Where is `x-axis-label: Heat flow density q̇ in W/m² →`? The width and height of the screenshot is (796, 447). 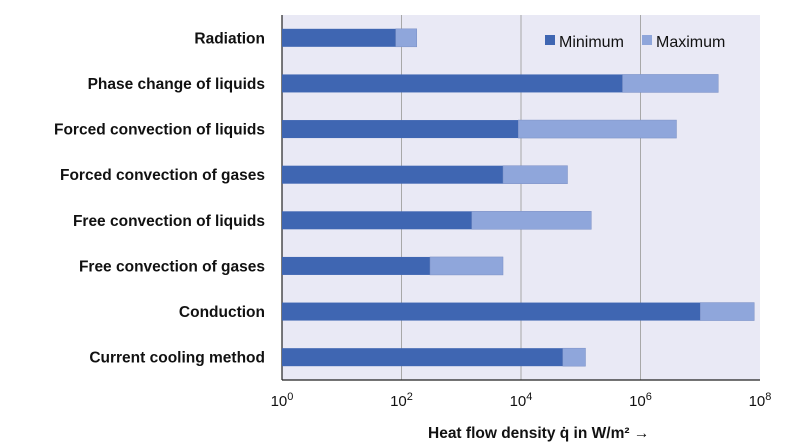 x-axis-label: Heat flow density q̇ in W/m² → is located at coordinates (538, 433).